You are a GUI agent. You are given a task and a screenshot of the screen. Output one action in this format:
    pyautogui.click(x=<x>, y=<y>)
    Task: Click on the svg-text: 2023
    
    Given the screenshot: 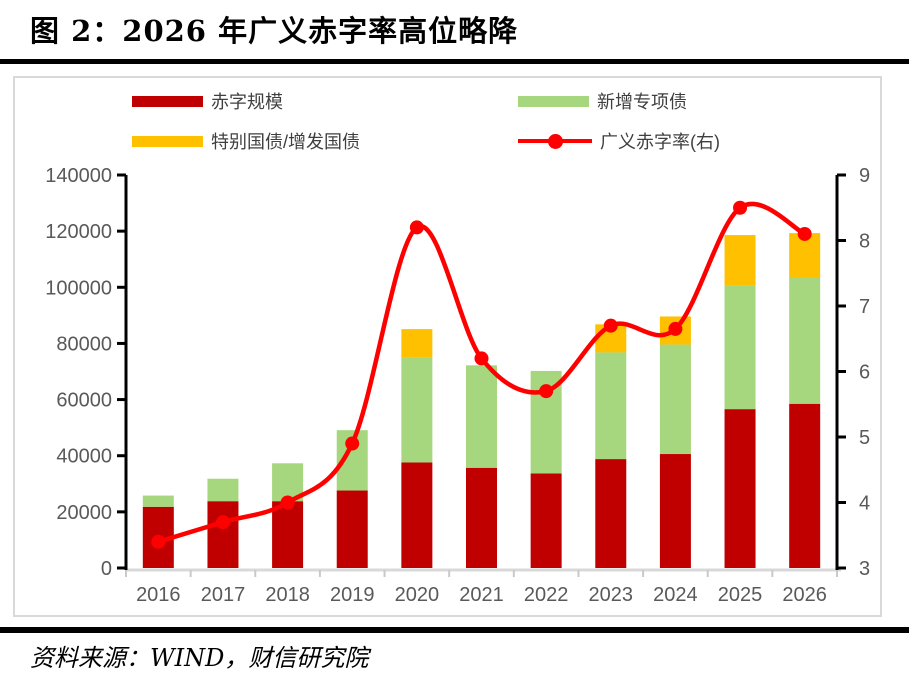 What is the action you would take?
    pyautogui.click(x=611, y=595)
    